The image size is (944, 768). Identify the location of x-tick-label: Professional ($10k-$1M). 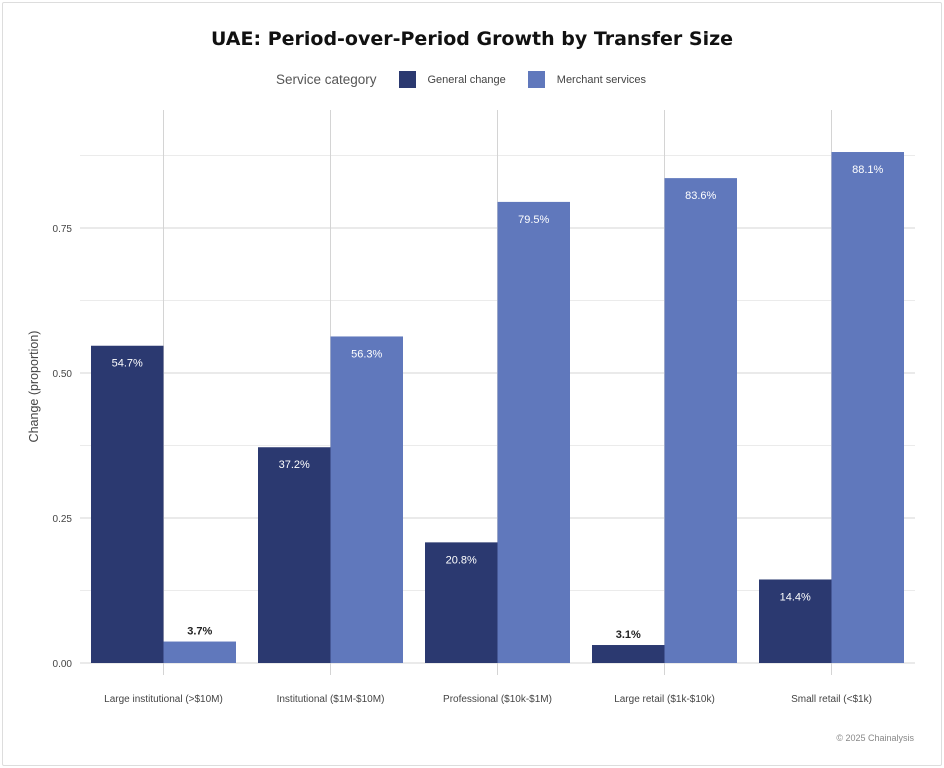
(497, 699).